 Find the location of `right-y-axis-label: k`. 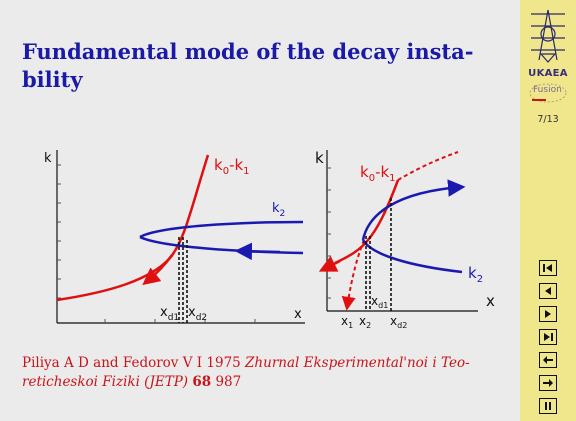

right-y-axis-label: k is located at coordinates (319, 158).